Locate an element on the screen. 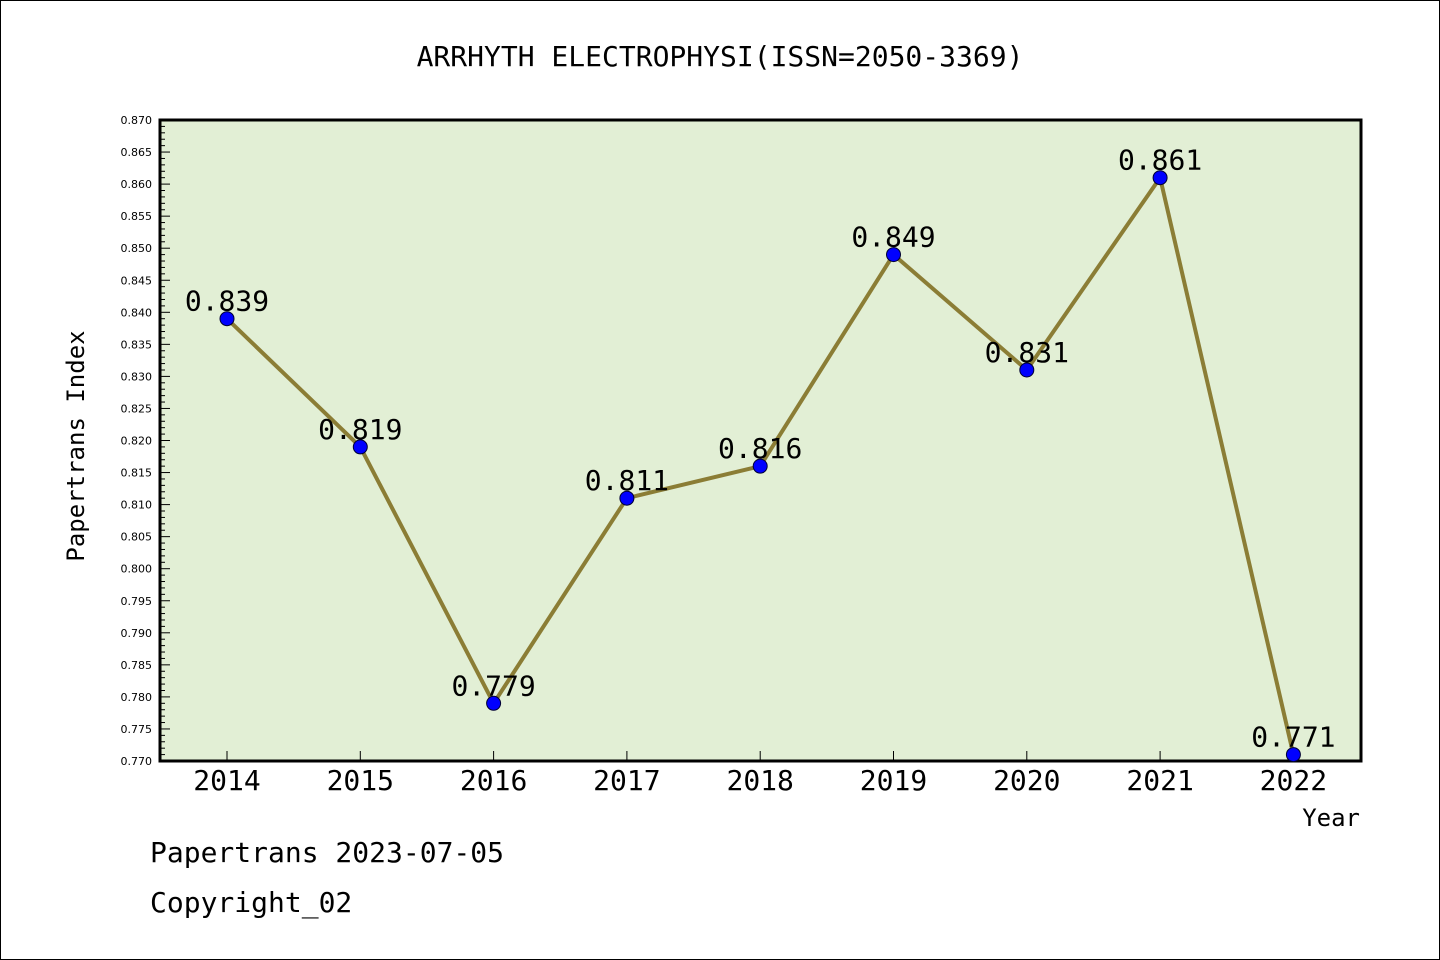 The image size is (1440, 960). y-tick-label: 0.855 is located at coordinates (137, 216).